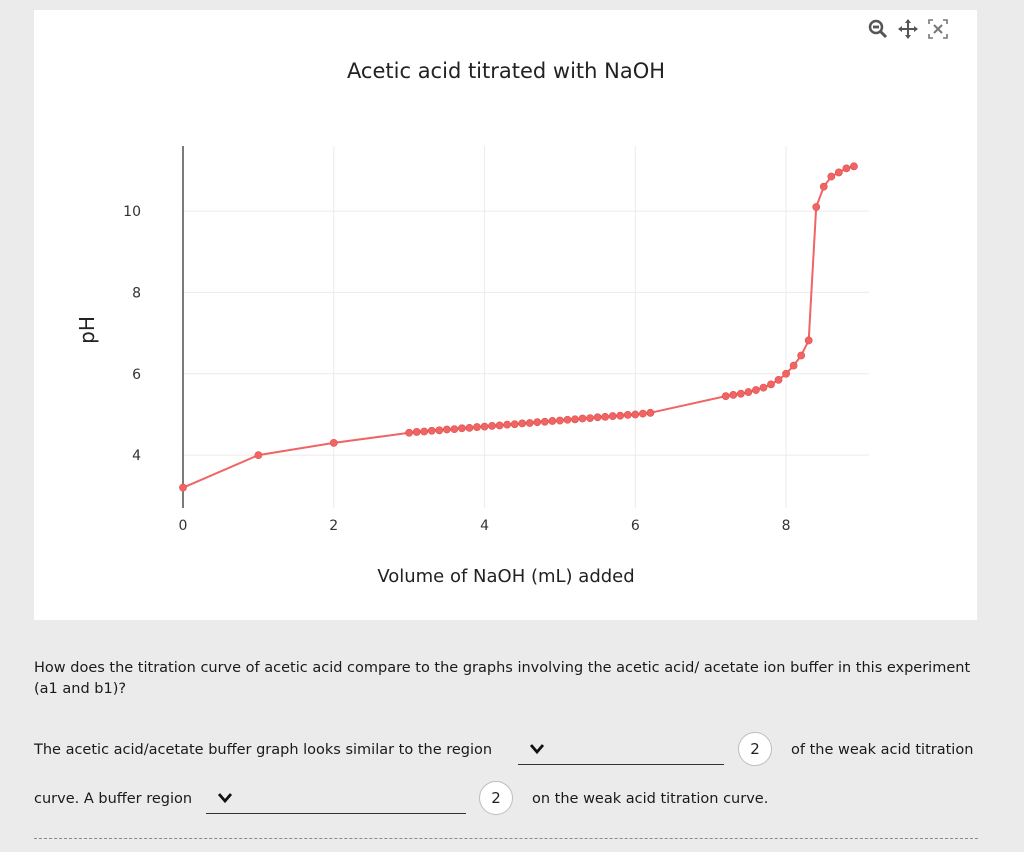 Image resolution: width=1024 pixels, height=852 pixels. Describe the element at coordinates (506, 71) in the screenshot. I see `chart-title: Acetic acid titrated with NaOH` at that location.